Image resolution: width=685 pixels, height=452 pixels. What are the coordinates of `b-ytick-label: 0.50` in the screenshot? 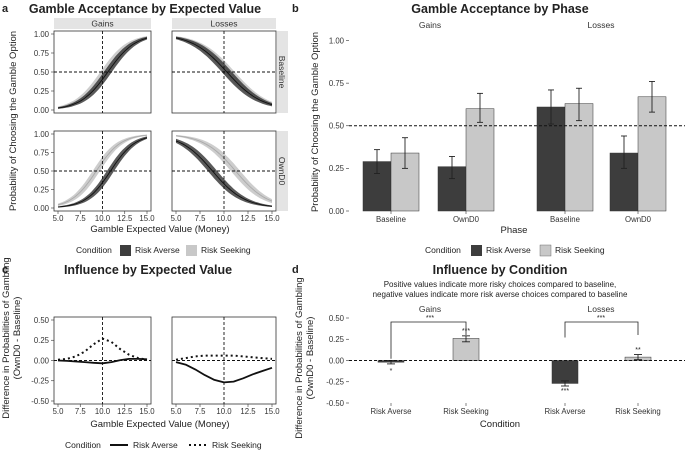 It's located at (337, 126).